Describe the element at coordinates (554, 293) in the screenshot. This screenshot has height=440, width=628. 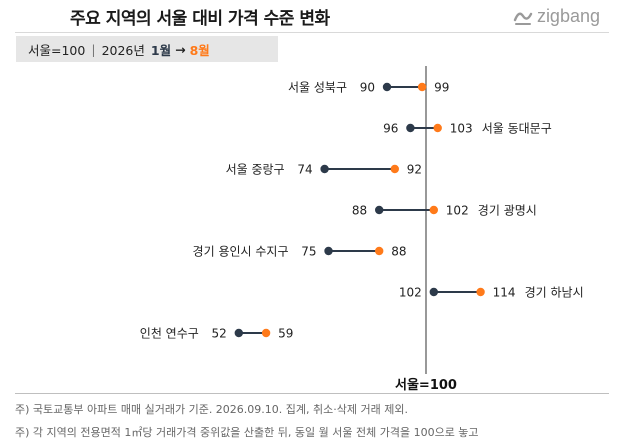
I see `region-label: 경기 하남시` at that location.